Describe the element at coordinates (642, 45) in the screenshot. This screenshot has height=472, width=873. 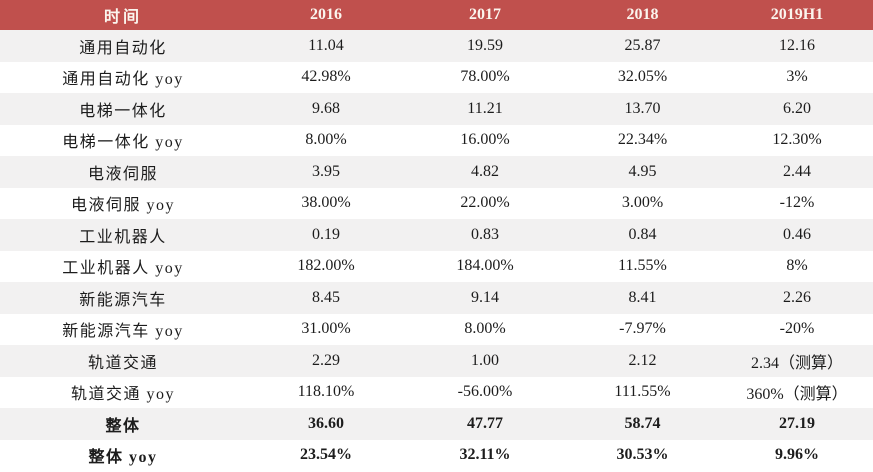
I see `cell-value: 25.87` at that location.